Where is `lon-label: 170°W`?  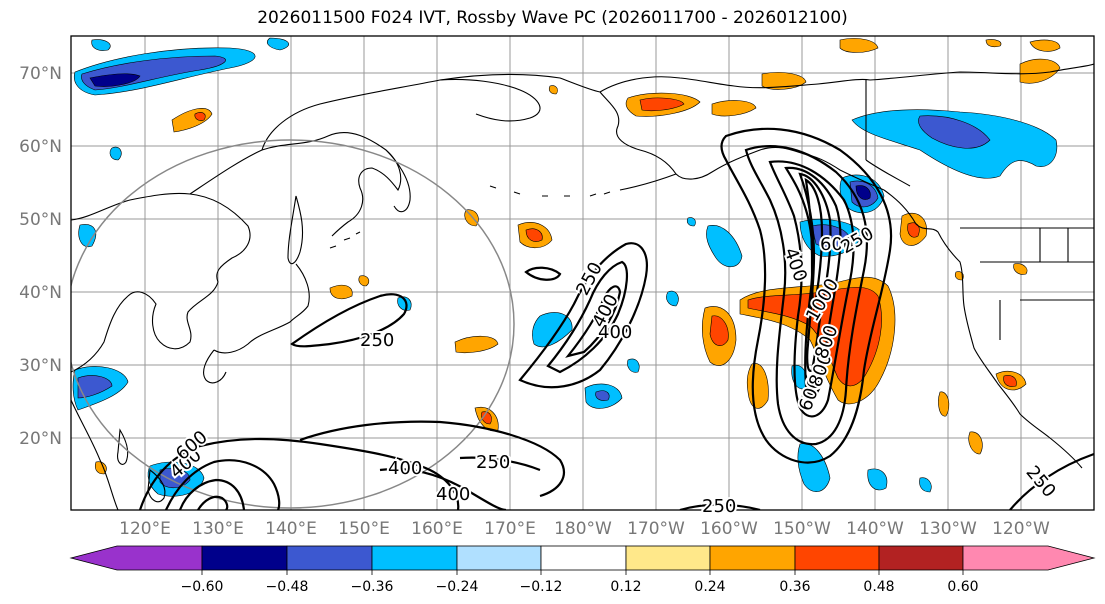 lon-label: 170°W is located at coordinates (656, 529).